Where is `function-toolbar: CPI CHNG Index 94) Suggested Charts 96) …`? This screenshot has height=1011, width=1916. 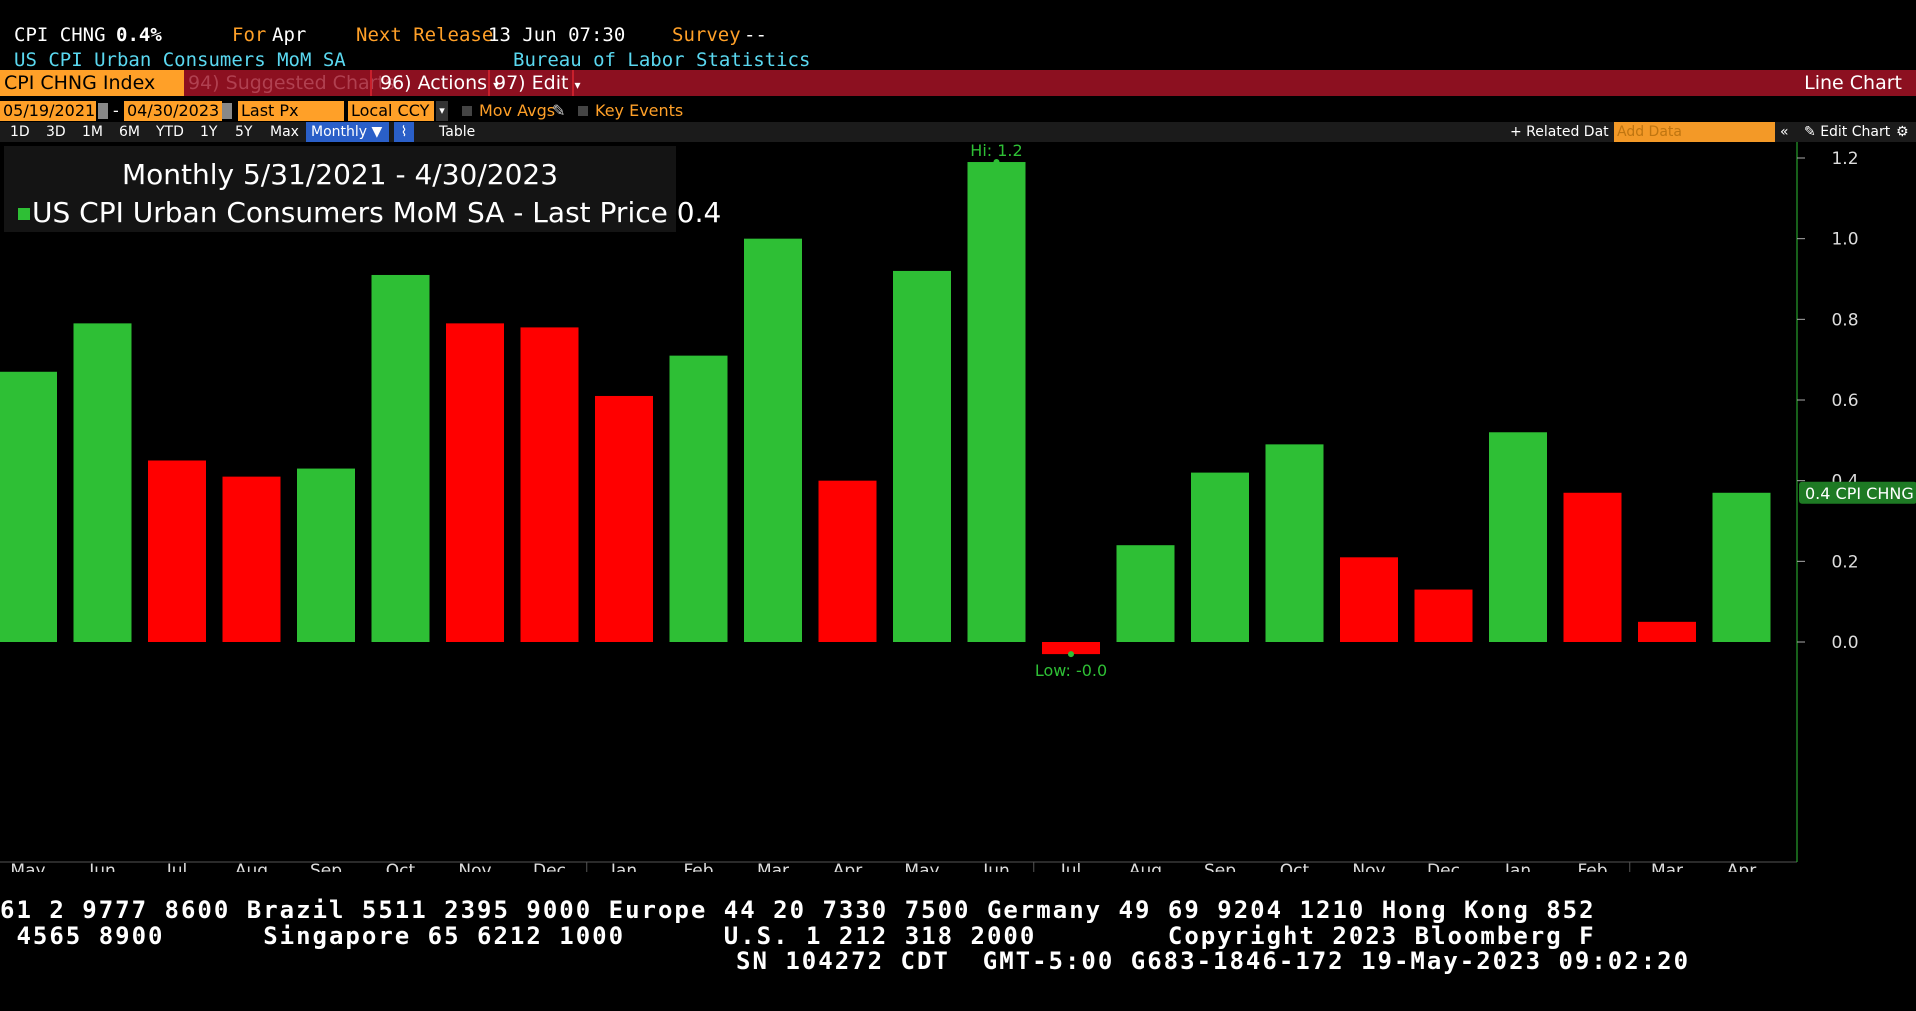 function-toolbar: CPI CHNG Index 94) Suggested Charts 96) … is located at coordinates (958, 83).